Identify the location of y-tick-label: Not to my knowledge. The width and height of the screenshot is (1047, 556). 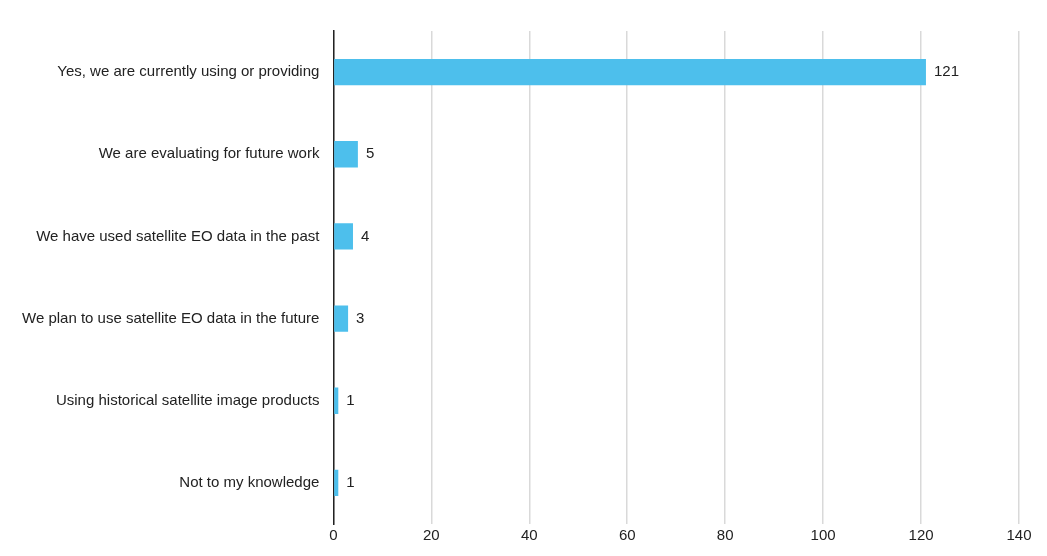
(249, 482).